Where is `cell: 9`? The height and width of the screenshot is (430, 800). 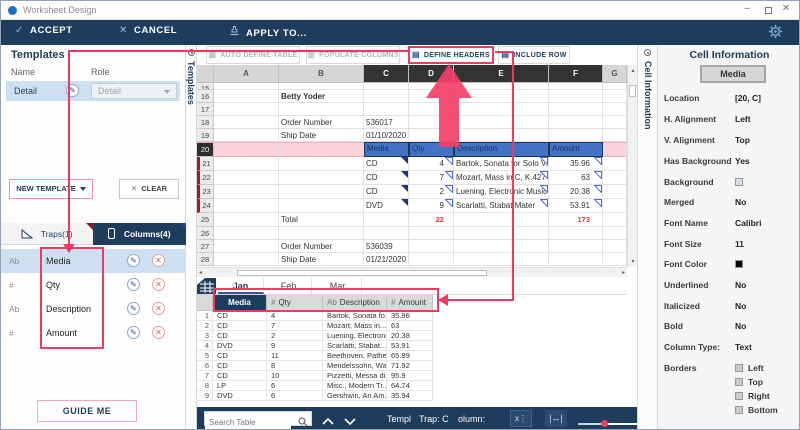
cell: 9 is located at coordinates (431, 206).